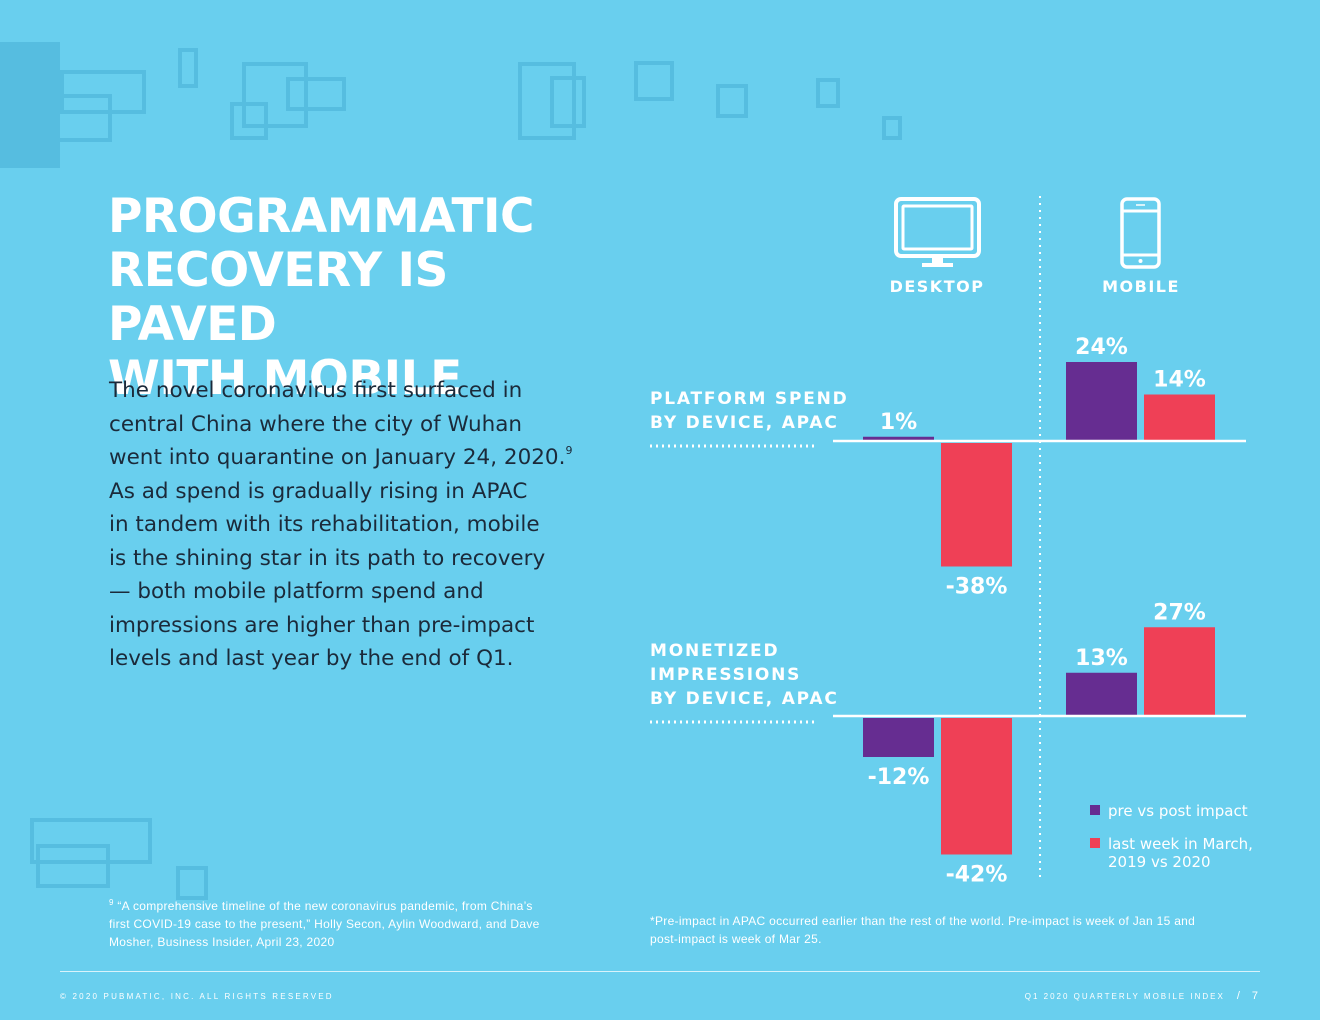 The height and width of the screenshot is (1020, 1320). What do you see at coordinates (1178, 811) in the screenshot?
I see `legend-label-pre-vs-post: pre vs post impact` at bounding box center [1178, 811].